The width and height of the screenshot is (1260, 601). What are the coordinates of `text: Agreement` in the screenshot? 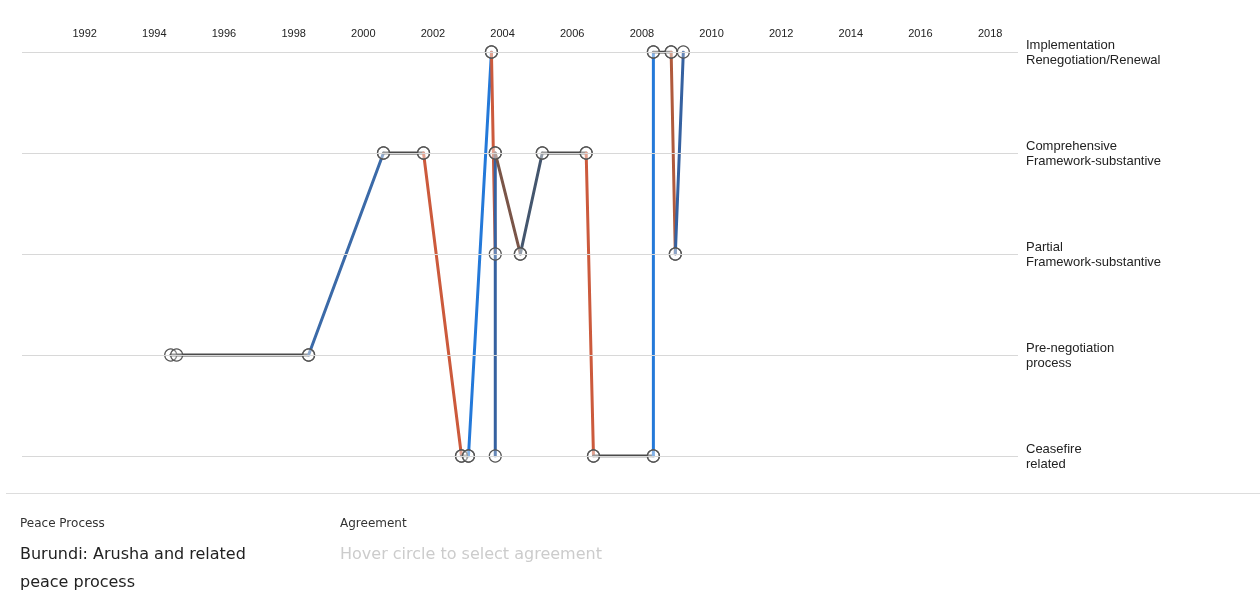 It's located at (374, 523).